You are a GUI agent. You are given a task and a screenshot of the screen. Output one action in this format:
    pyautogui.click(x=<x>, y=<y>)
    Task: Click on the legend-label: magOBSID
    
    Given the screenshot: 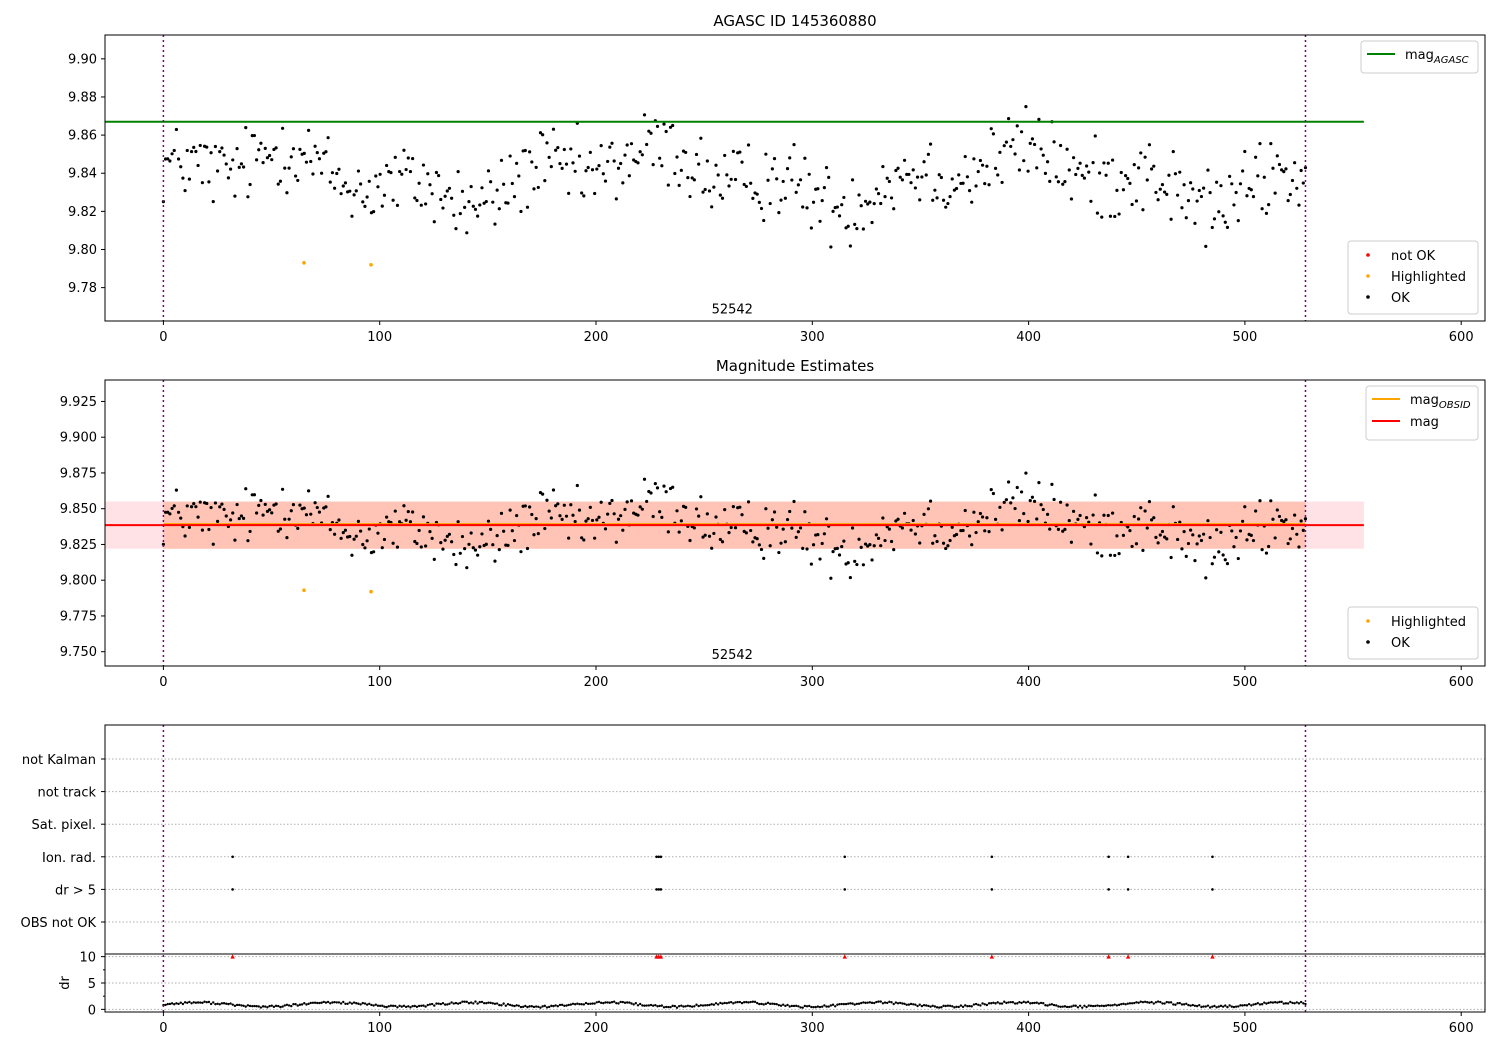 What is the action you would take?
    pyautogui.click(x=1440, y=402)
    